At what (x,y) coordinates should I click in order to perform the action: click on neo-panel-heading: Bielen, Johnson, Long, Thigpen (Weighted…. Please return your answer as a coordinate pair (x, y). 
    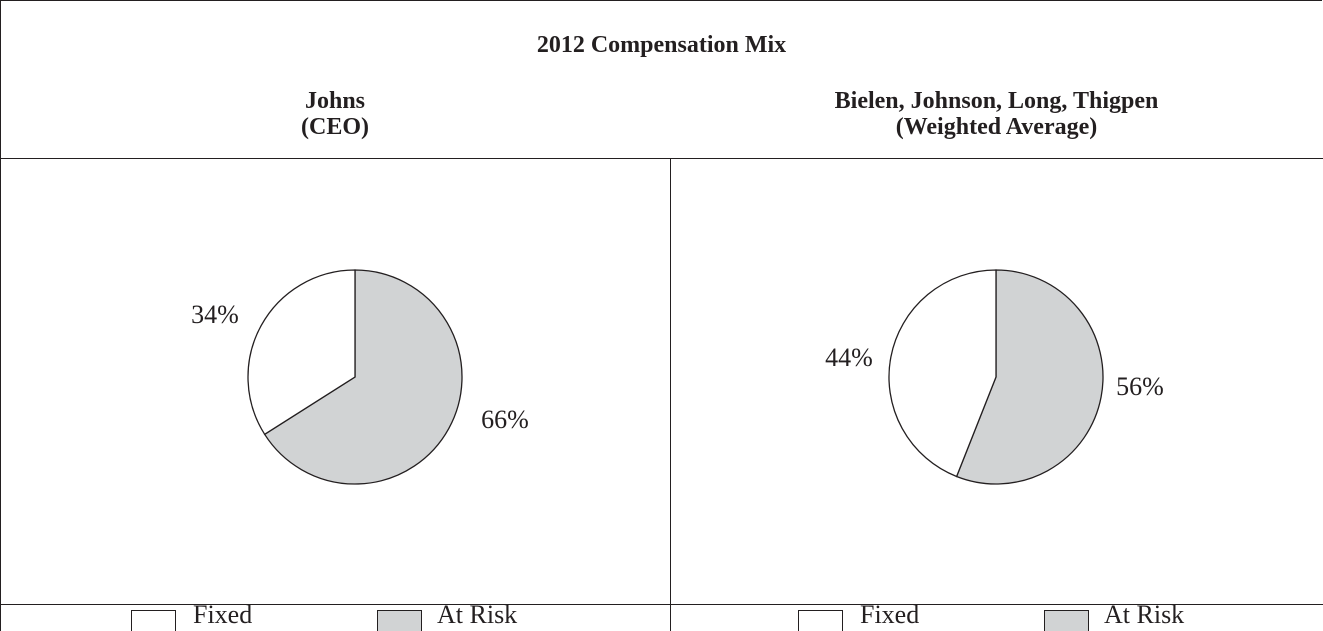
    Looking at the image, I should click on (996, 114).